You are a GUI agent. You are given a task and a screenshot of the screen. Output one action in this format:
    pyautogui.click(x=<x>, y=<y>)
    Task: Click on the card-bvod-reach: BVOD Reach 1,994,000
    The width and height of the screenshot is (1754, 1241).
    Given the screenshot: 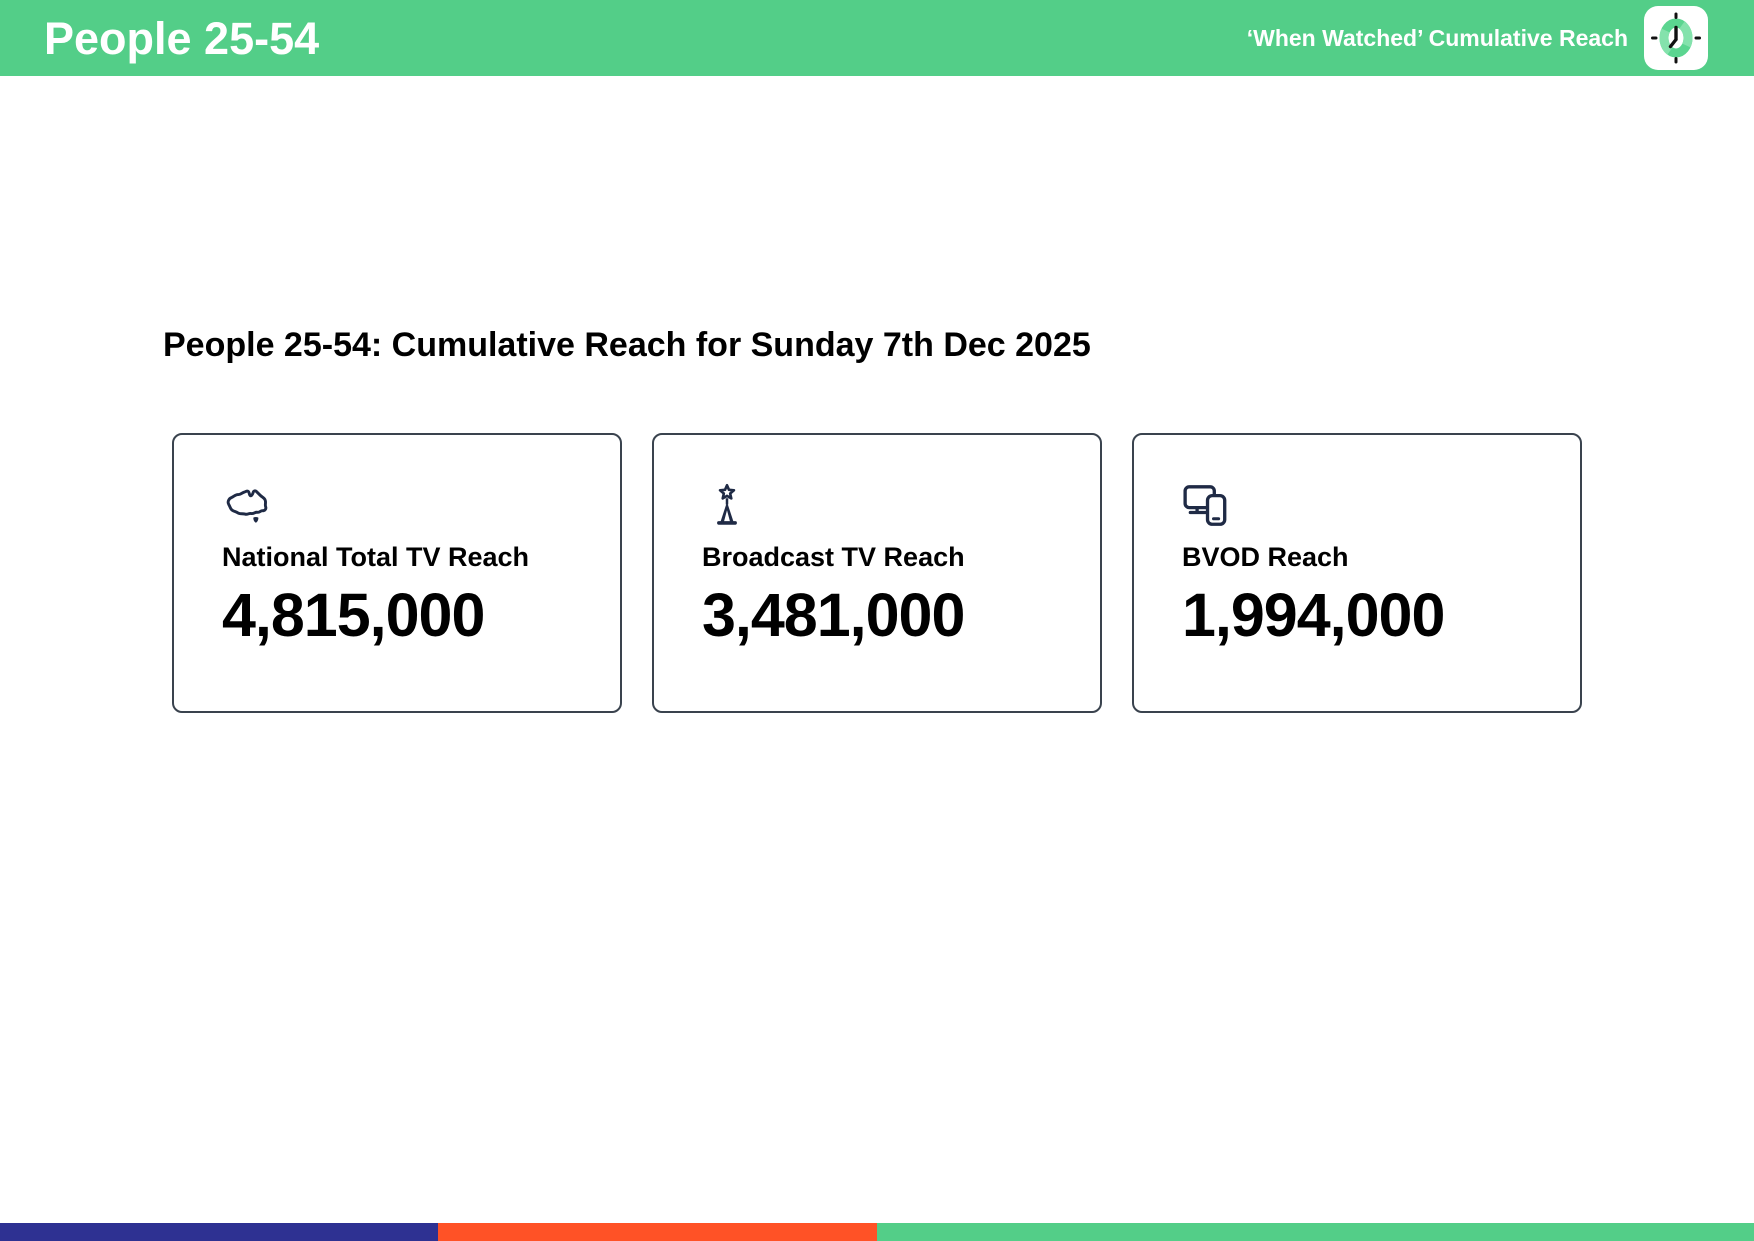 What is the action you would take?
    pyautogui.click(x=1357, y=573)
    